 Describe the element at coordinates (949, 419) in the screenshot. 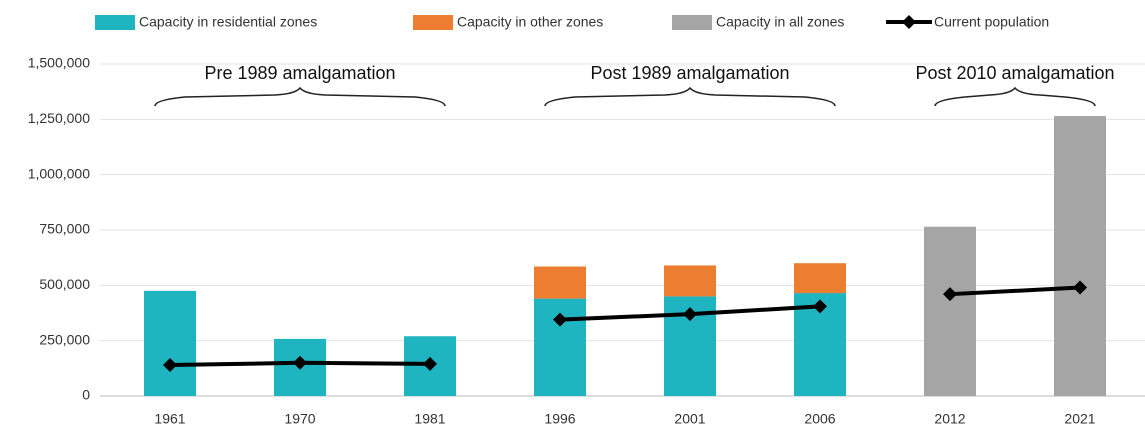

I see `x-tick-label: 2012` at that location.